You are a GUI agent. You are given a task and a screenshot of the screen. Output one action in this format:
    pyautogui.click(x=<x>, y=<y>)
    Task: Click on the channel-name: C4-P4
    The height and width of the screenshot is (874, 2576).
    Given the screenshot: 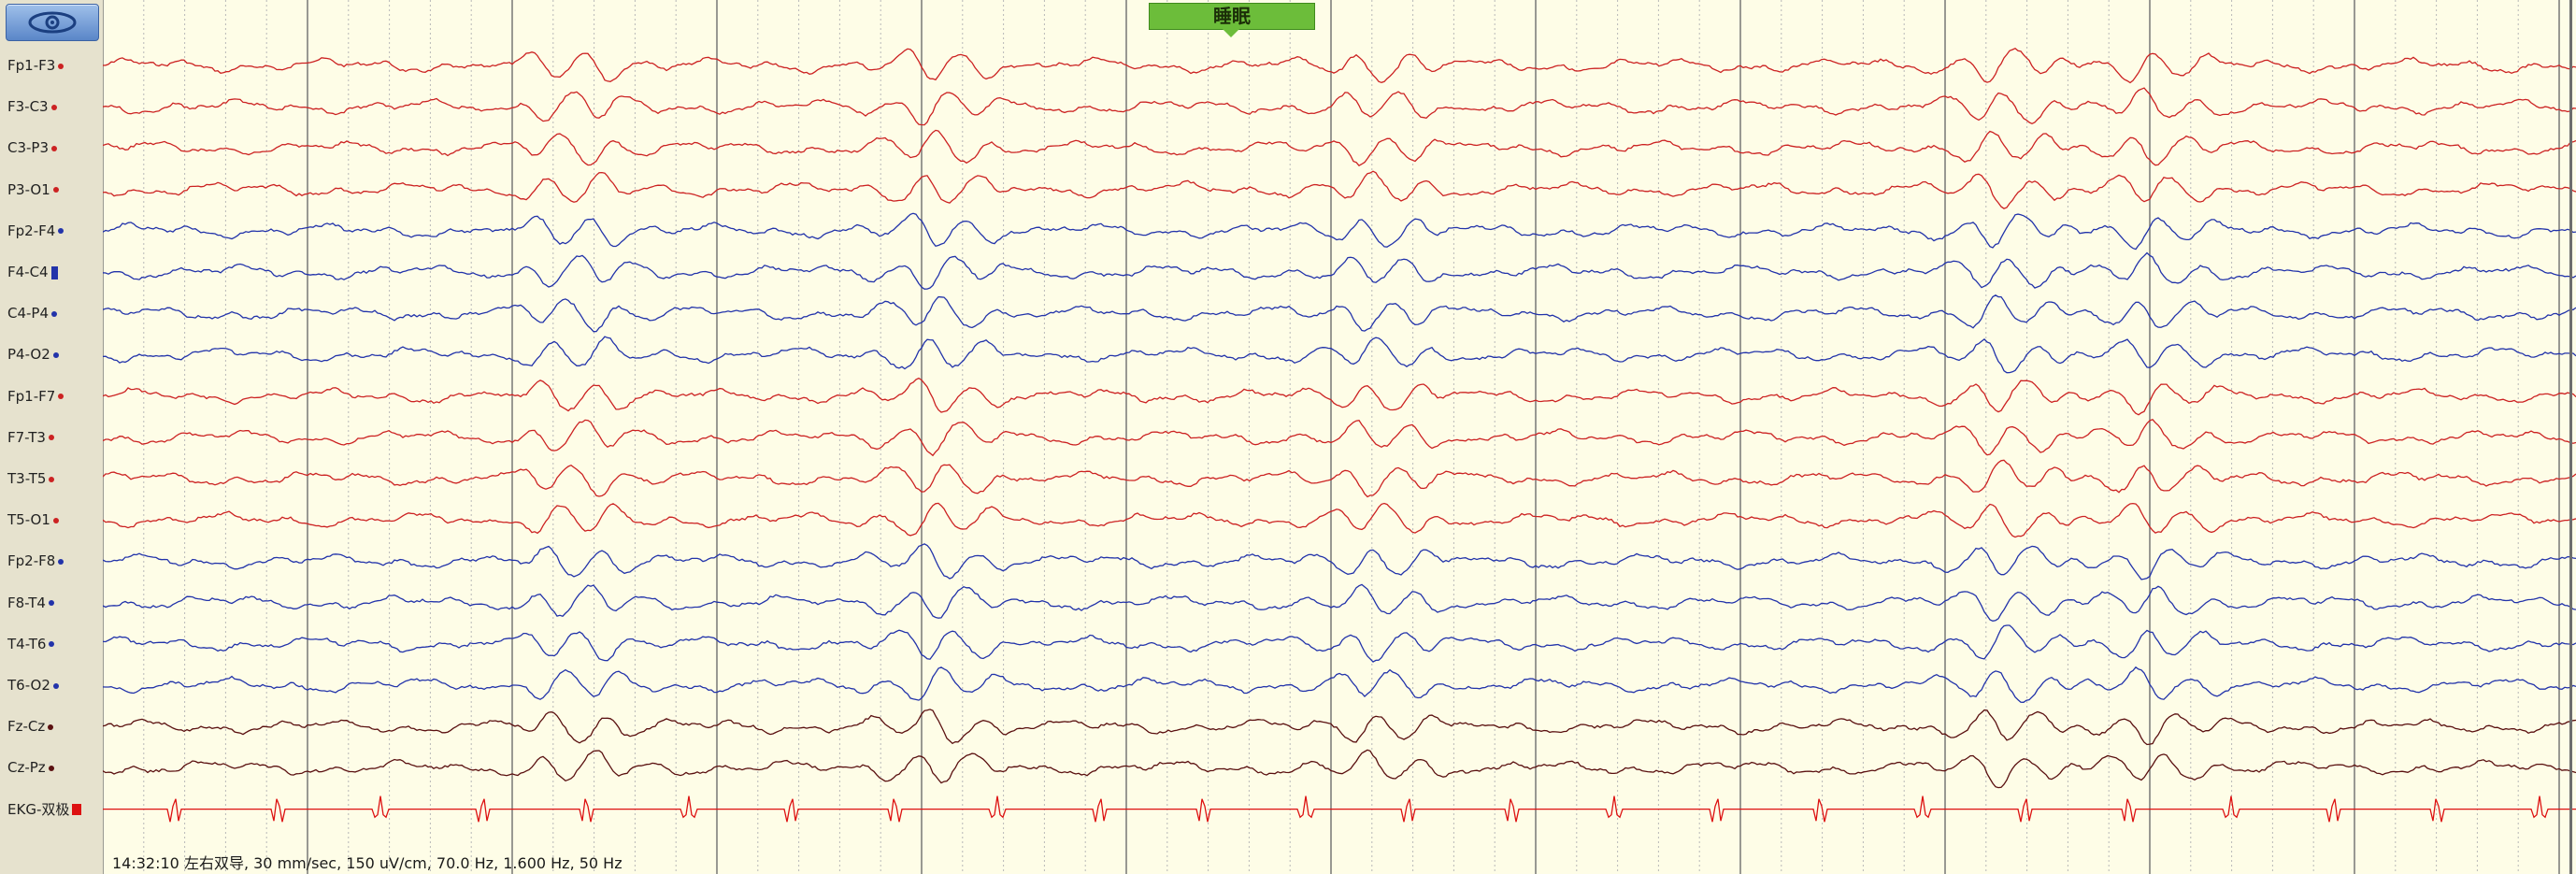 What is the action you would take?
    pyautogui.click(x=28, y=313)
    